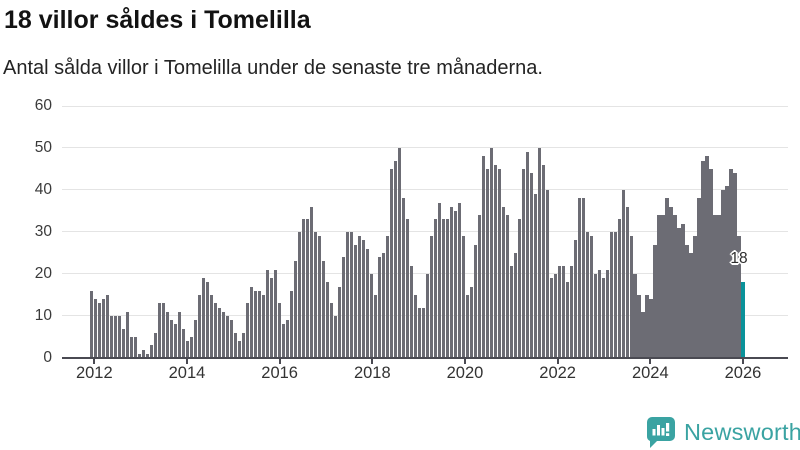 The height and width of the screenshot is (450, 800). What do you see at coordinates (157, 20) in the screenshot?
I see `page-title: 18 villor såldes i Tomelilla` at bounding box center [157, 20].